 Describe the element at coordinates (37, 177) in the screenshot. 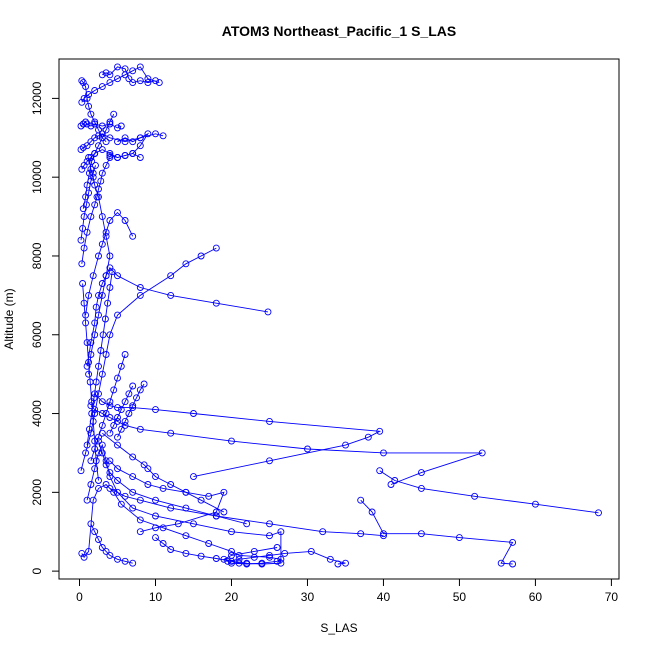

I see `y-tick-label: 10000` at that location.